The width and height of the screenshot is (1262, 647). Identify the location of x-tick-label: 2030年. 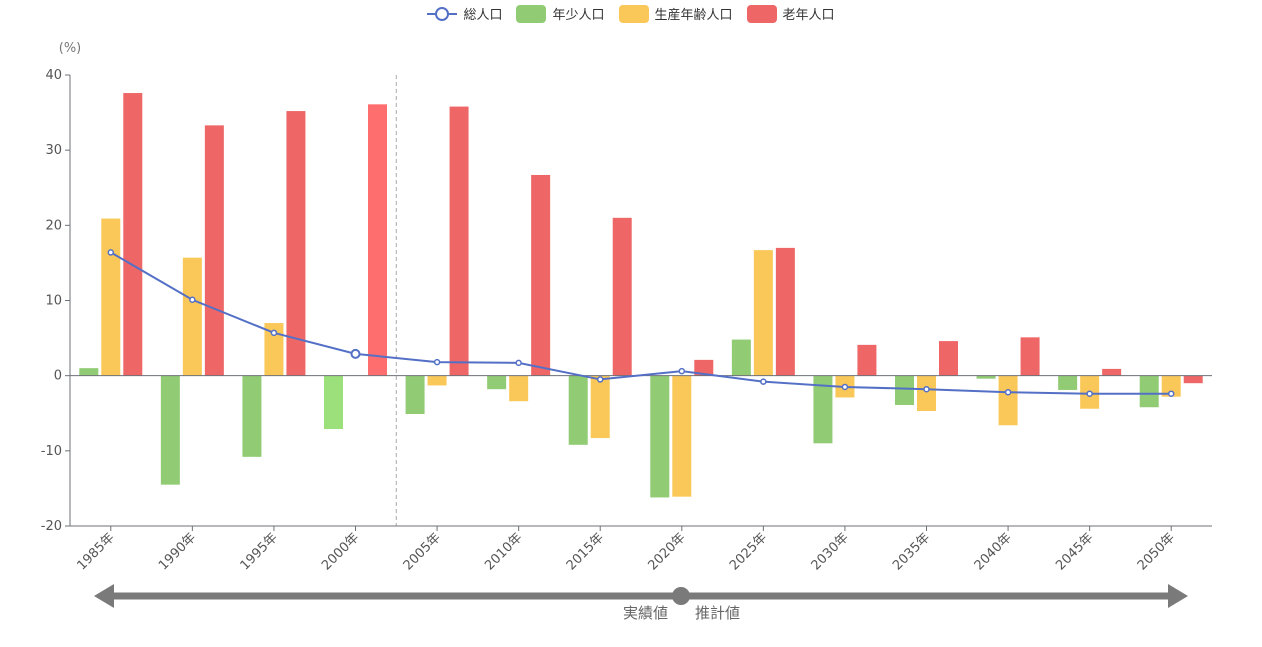
(830, 551).